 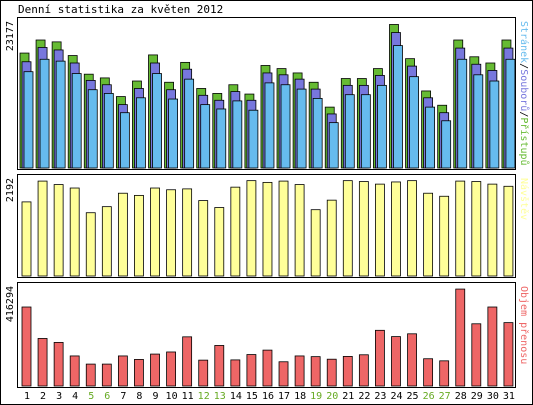 I want to click on x-tick-label: 4, so click(x=75, y=396).